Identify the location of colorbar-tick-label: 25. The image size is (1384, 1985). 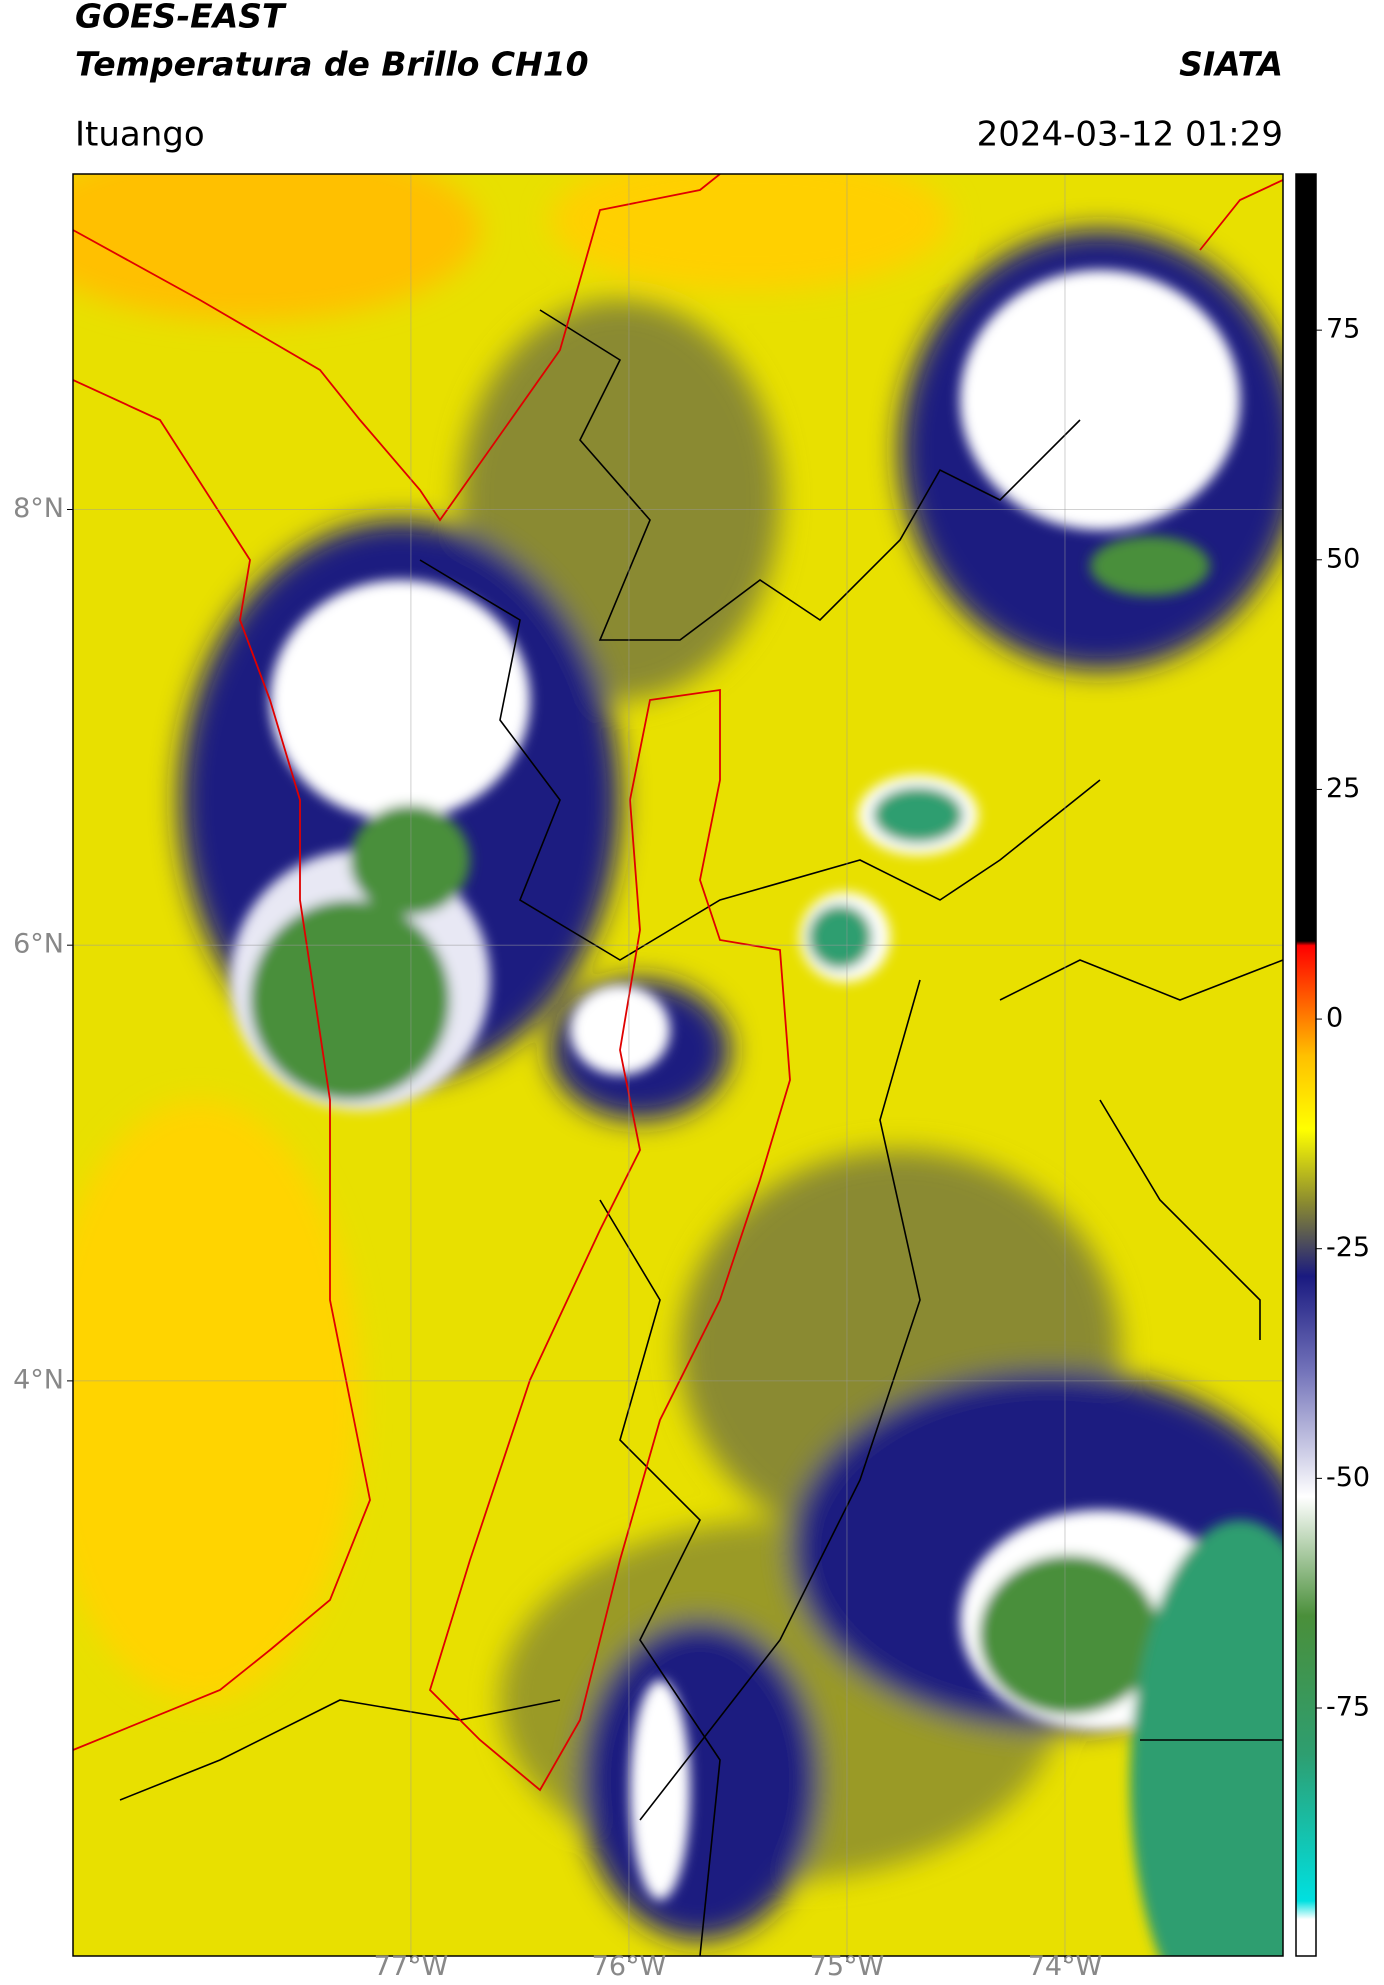
(1343, 788).